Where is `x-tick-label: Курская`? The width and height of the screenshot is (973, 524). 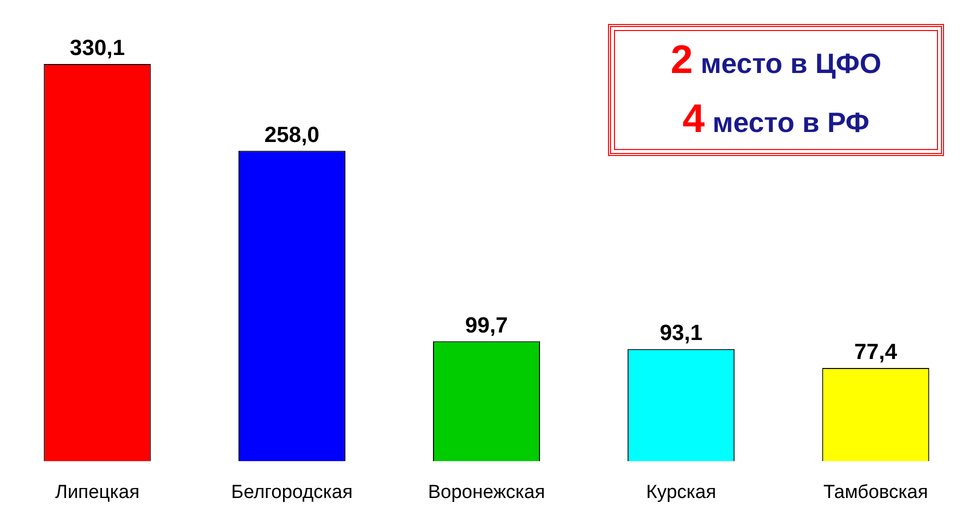 x-tick-label: Курская is located at coordinates (681, 492).